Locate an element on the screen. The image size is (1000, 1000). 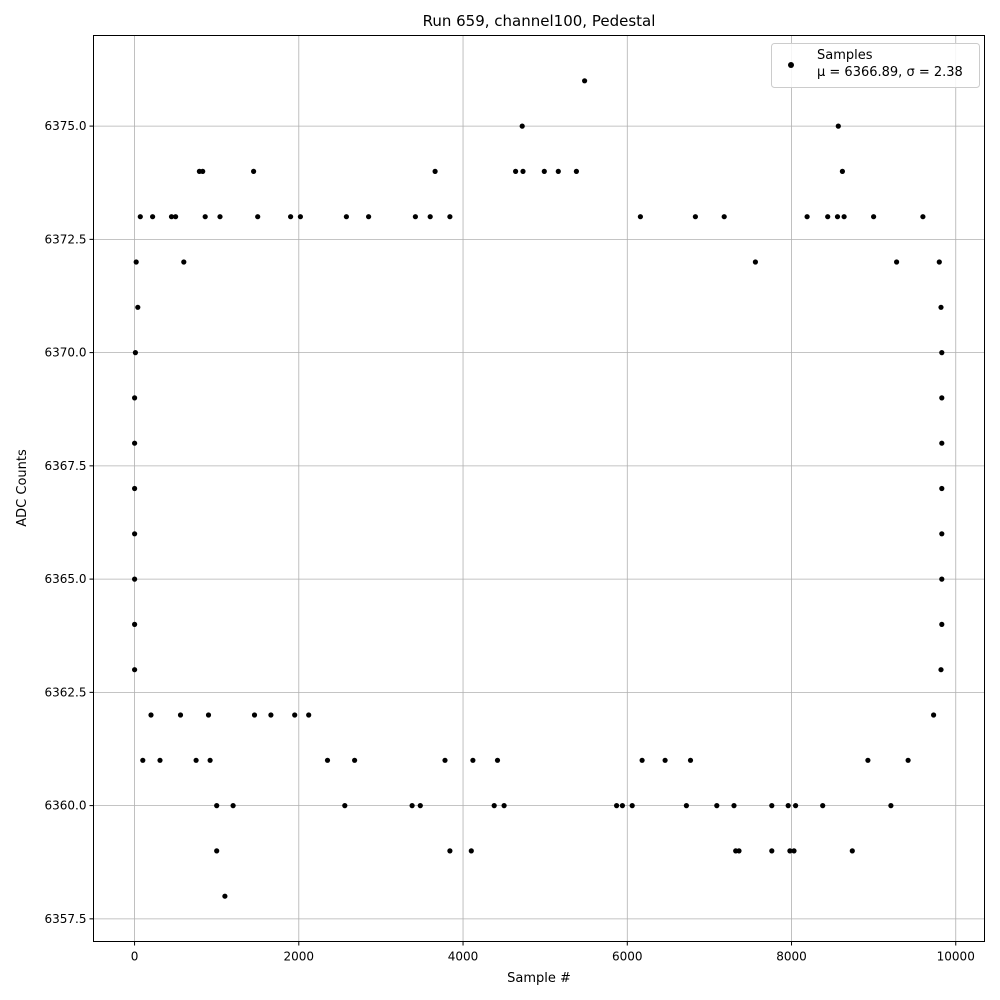
x-tick-label: 0 is located at coordinates (135, 957).